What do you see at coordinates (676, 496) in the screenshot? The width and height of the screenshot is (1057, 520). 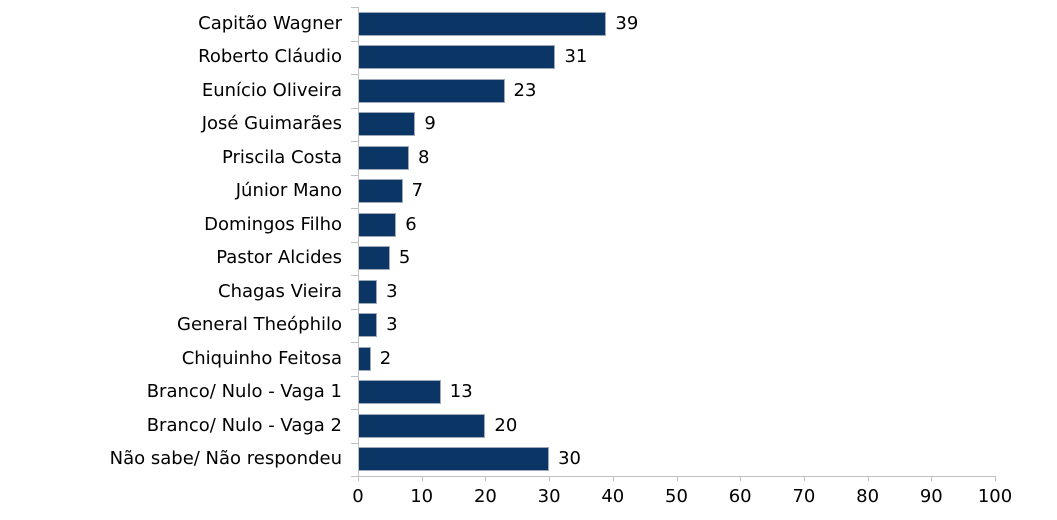 I see `x-axis-tick-label: 50` at bounding box center [676, 496].